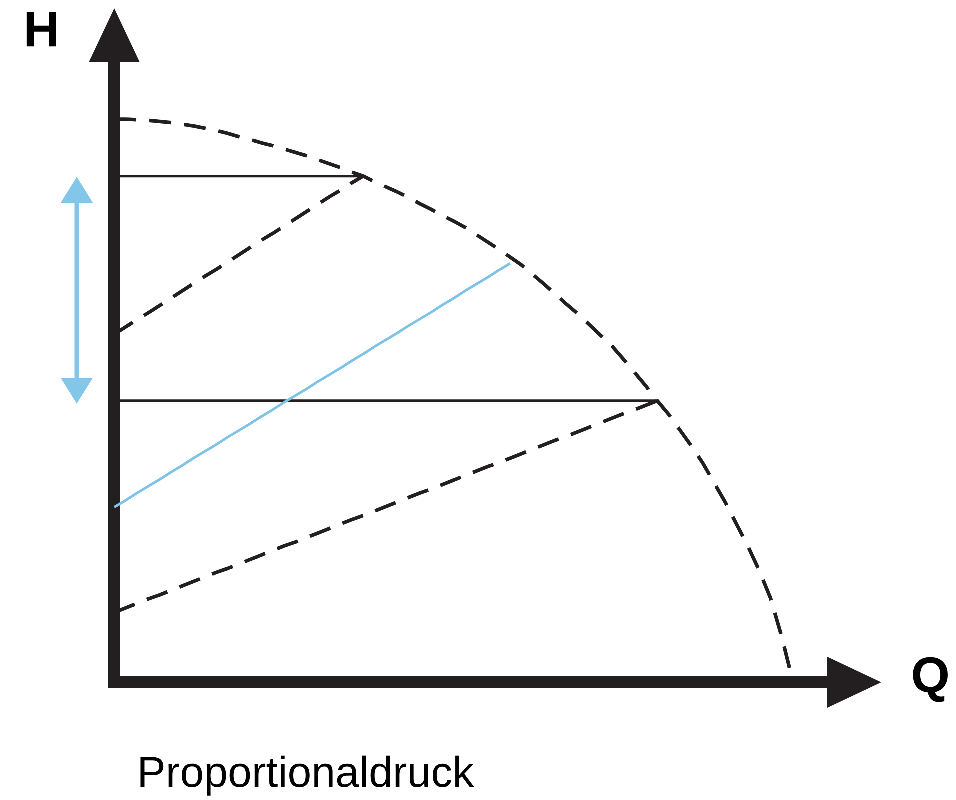  Describe the element at coordinates (41, 29) in the screenshot. I see `y-axis-title: H` at that location.